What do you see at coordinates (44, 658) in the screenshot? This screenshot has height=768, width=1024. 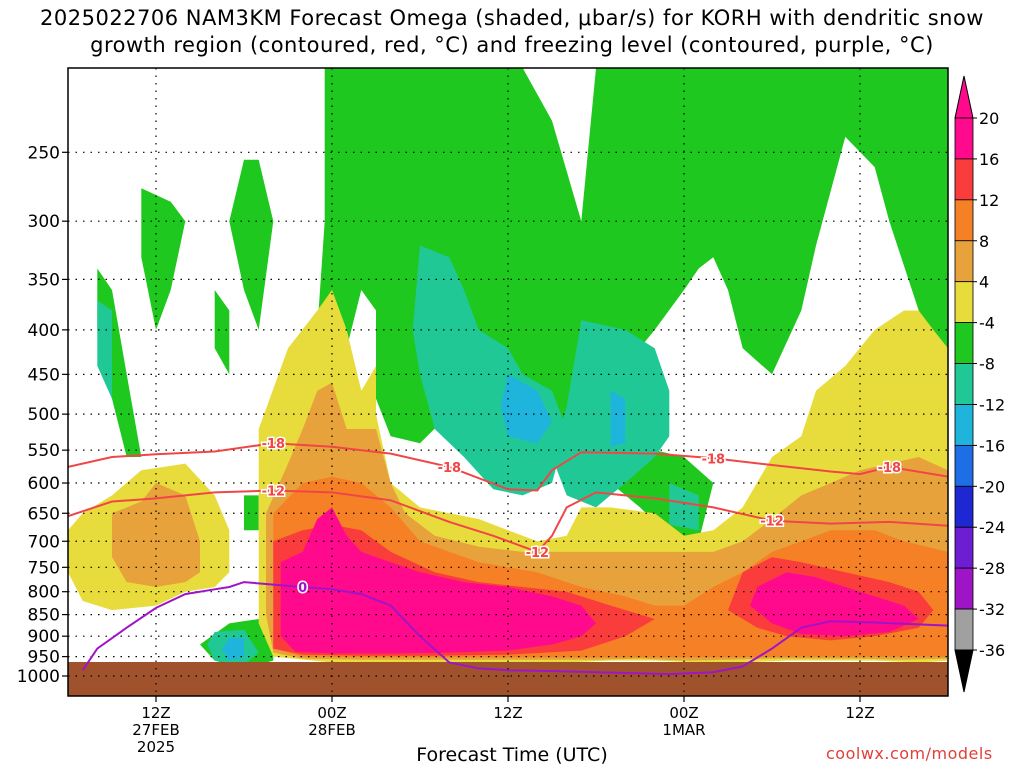 I see `y-tick-label-950: 950` at bounding box center [44, 658].